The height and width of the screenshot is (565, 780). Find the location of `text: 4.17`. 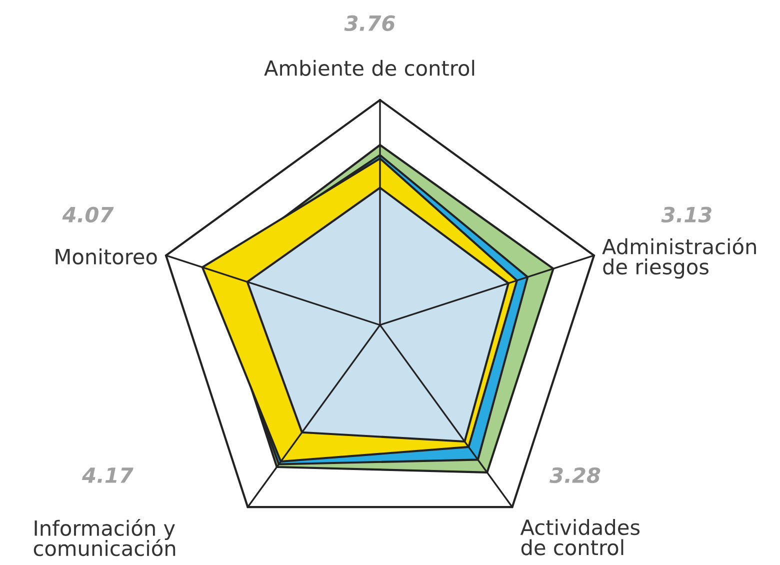

text: 4.17 is located at coordinates (108, 475).